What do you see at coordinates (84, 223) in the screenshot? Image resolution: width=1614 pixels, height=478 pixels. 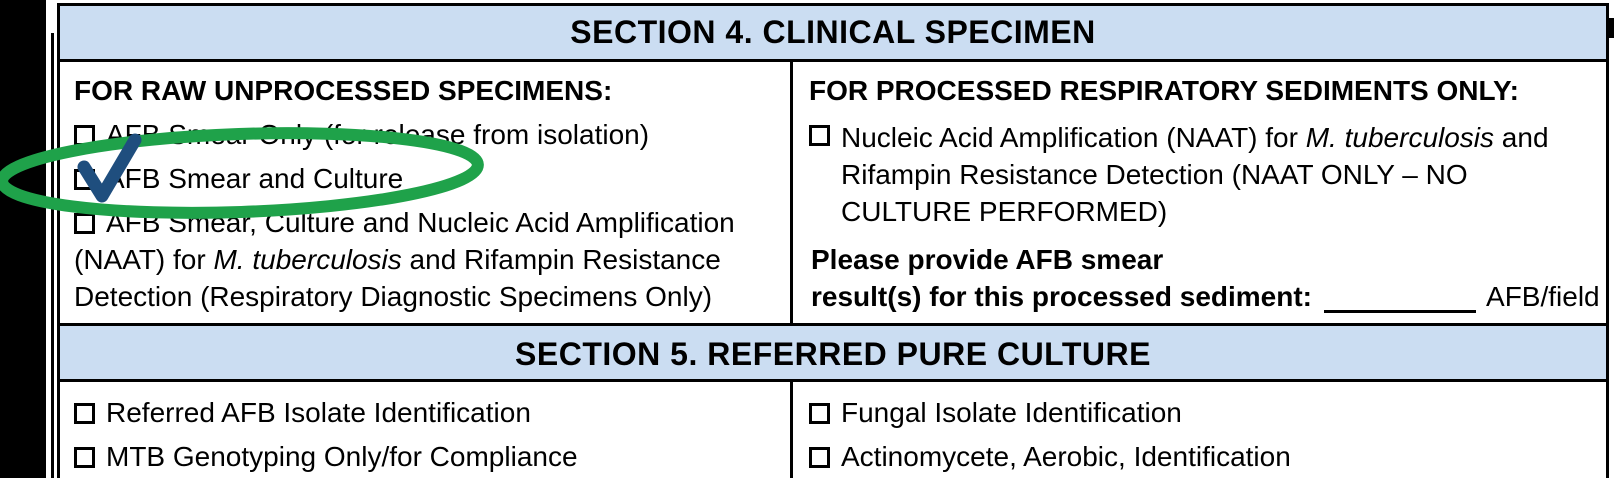 I see `checkbox-afb-smear-culture-naat` at bounding box center [84, 223].